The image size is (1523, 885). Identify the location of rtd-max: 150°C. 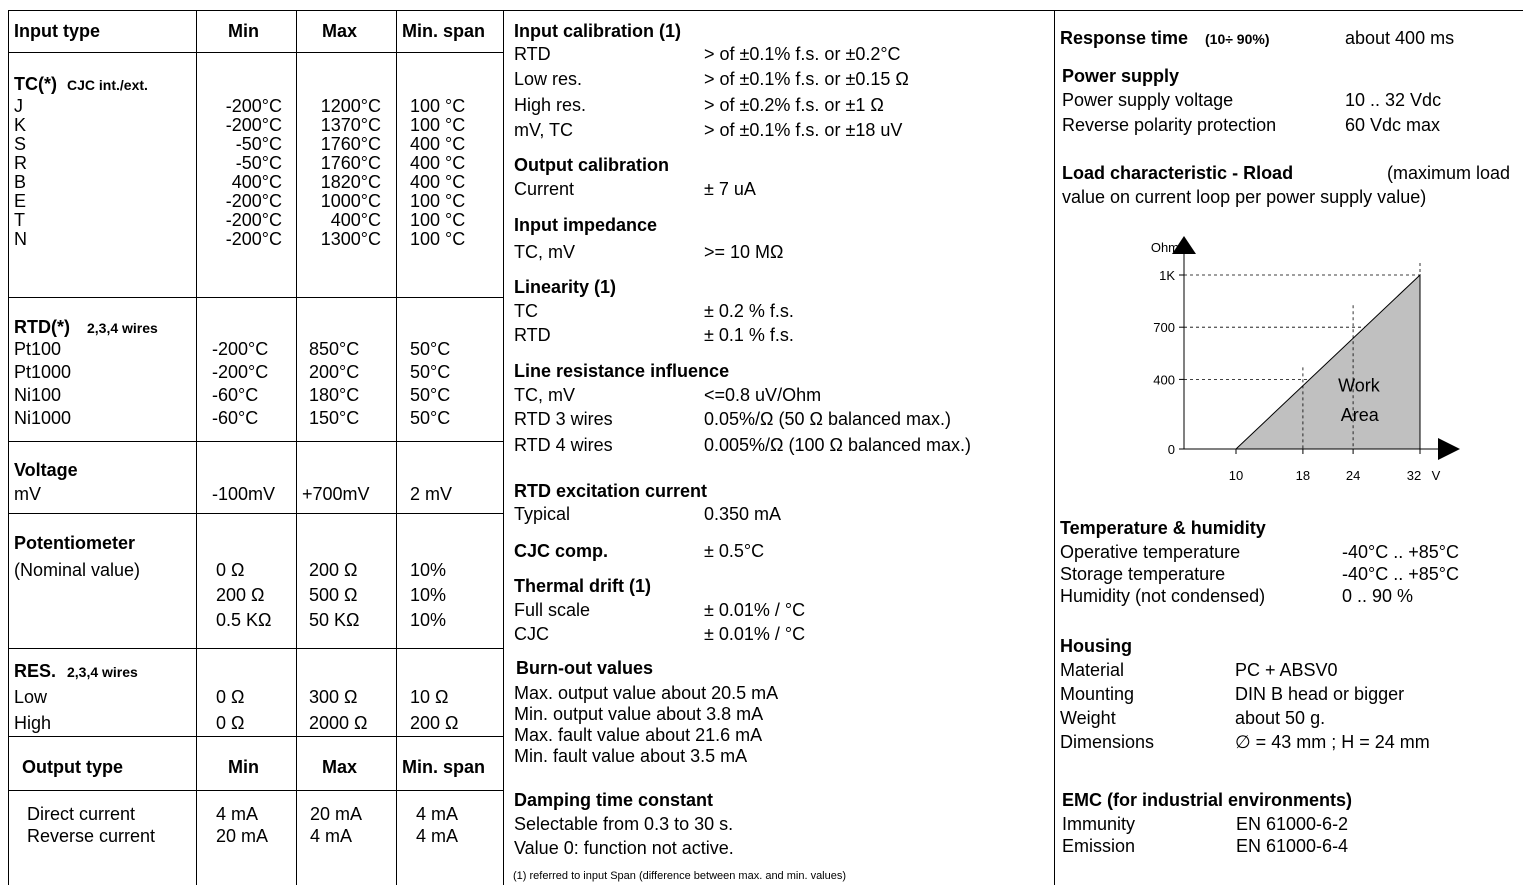
(334, 418).